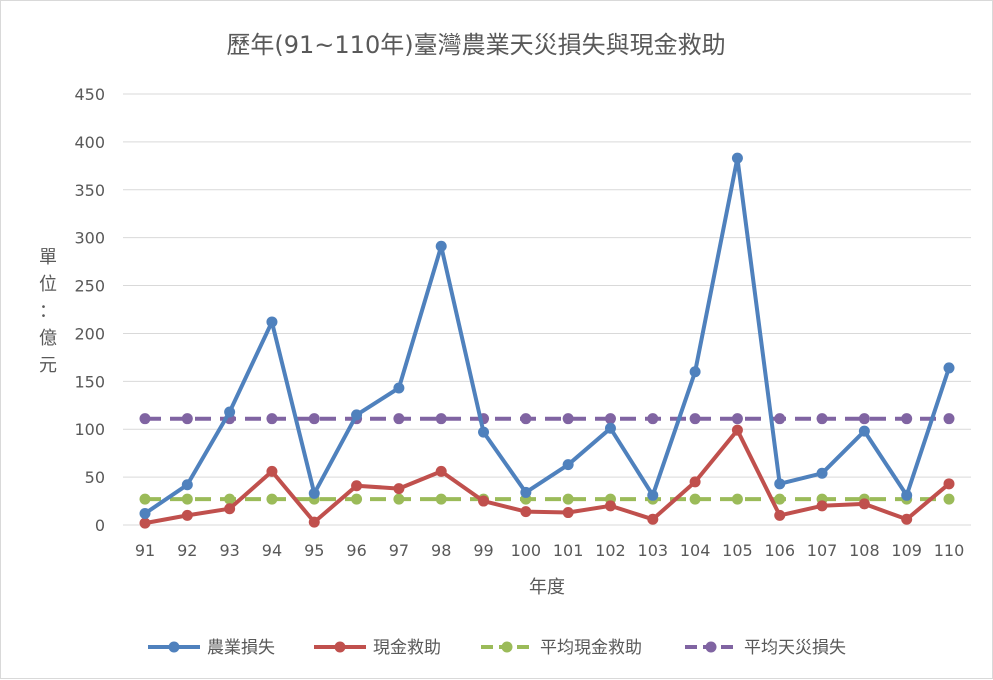 The width and height of the screenshot is (993, 680). I want to click on x-axis-title: 年度, so click(547, 587).